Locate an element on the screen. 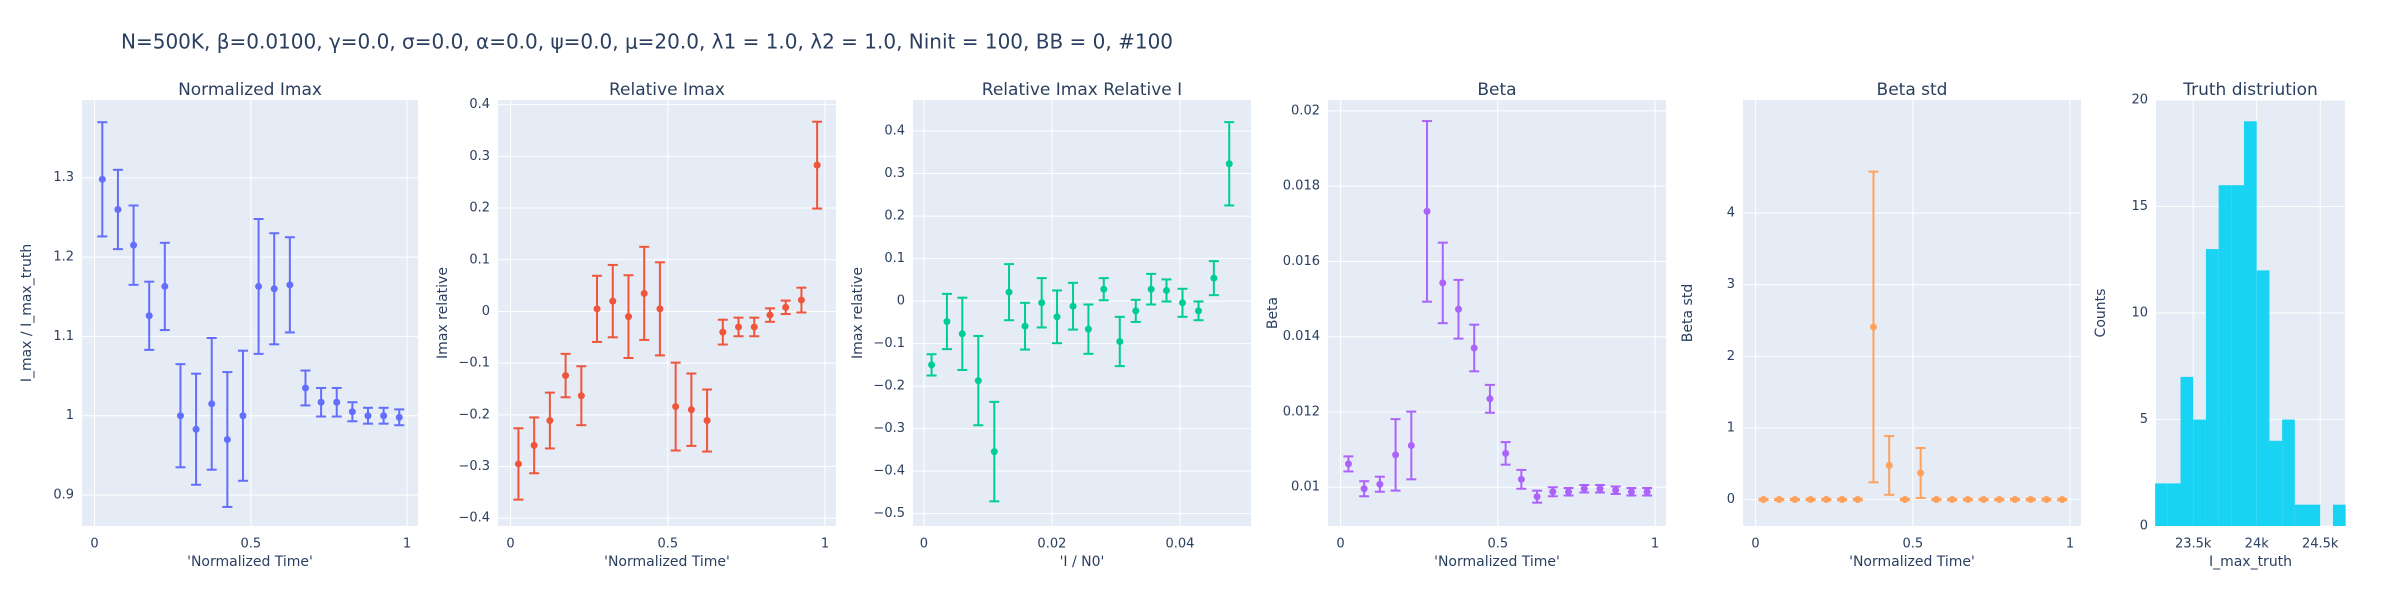 The width and height of the screenshot is (2400, 600). y-tick-label: 0.3 is located at coordinates (479, 156).